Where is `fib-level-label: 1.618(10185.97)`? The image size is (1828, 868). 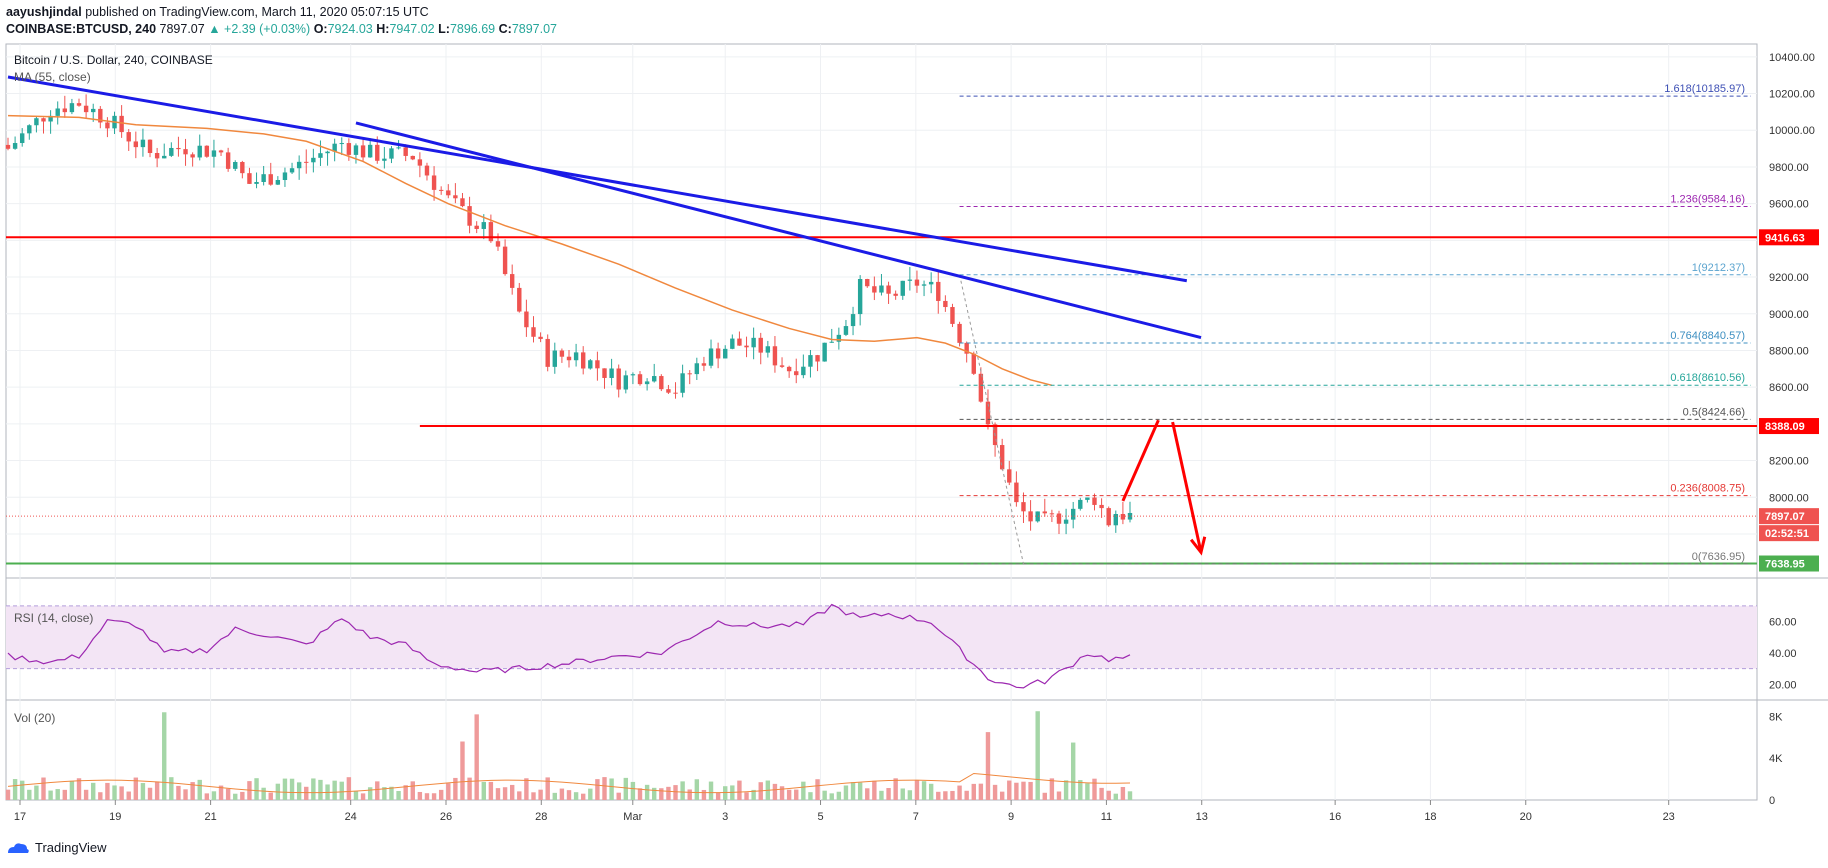
fib-level-label: 1.618(10185.97) is located at coordinates (1704, 89).